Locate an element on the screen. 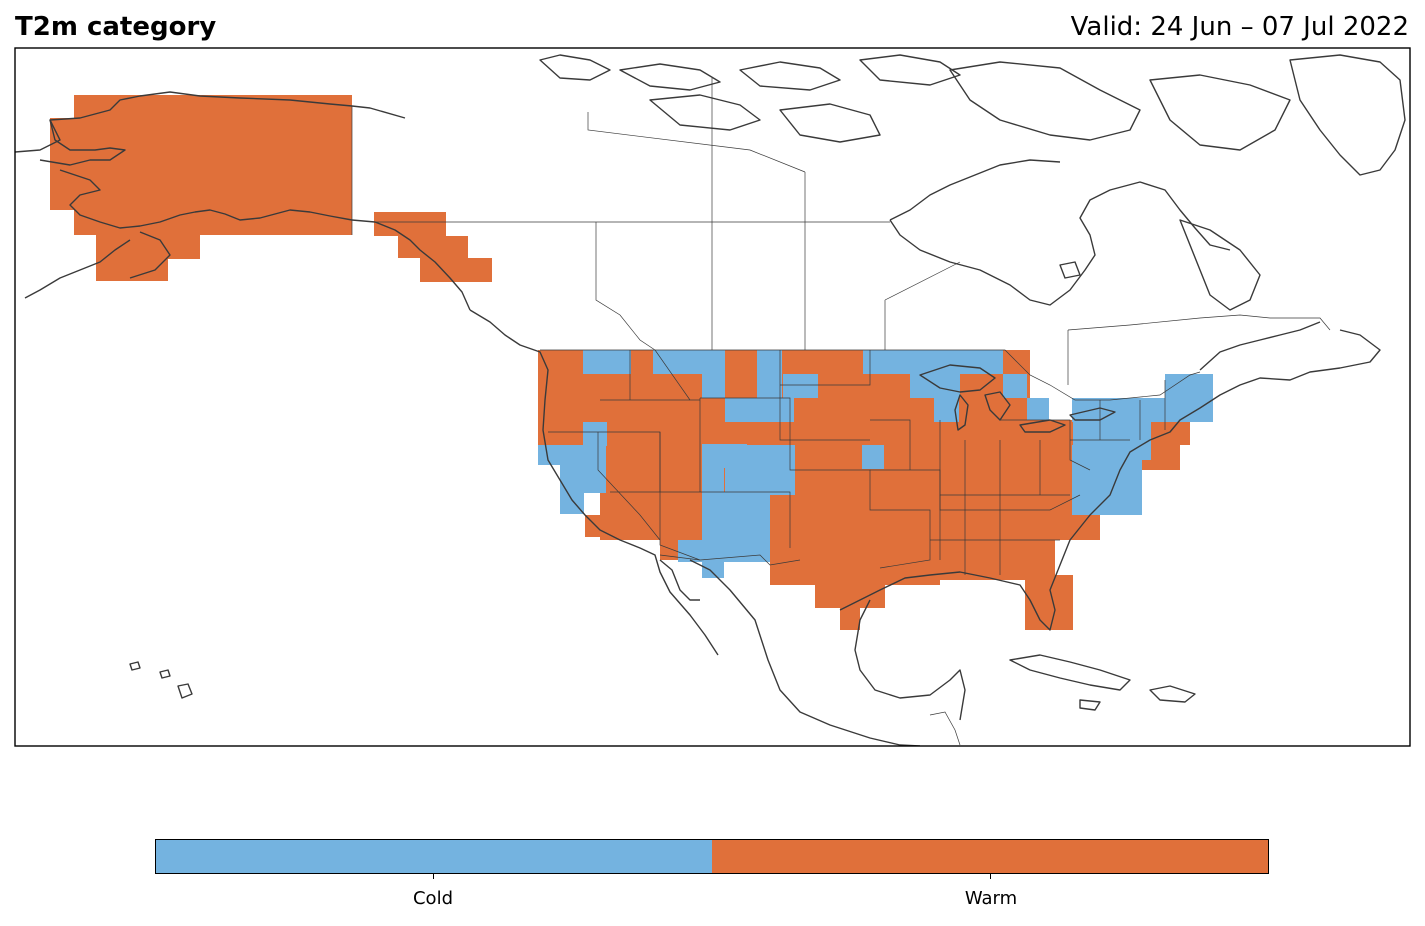 This screenshot has height=926, width=1425. colorbar is located at coordinates (712, 856).